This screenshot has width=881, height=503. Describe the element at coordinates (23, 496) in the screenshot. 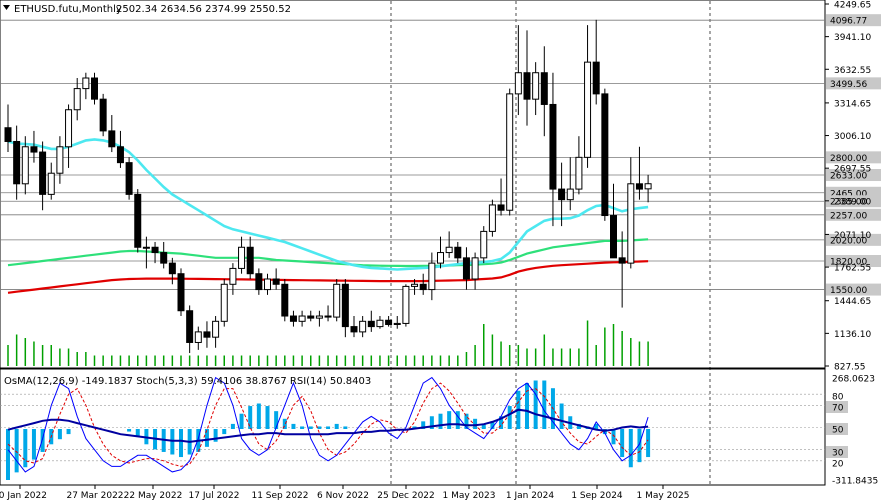

I see `time-tick-label: 30 Jan 2022` at that location.